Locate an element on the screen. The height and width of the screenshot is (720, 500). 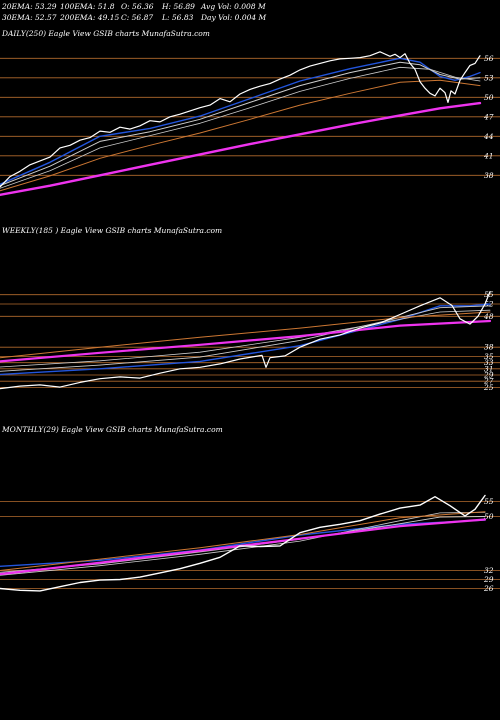
weekly-tick-label: 29 is located at coordinates (488, 375).